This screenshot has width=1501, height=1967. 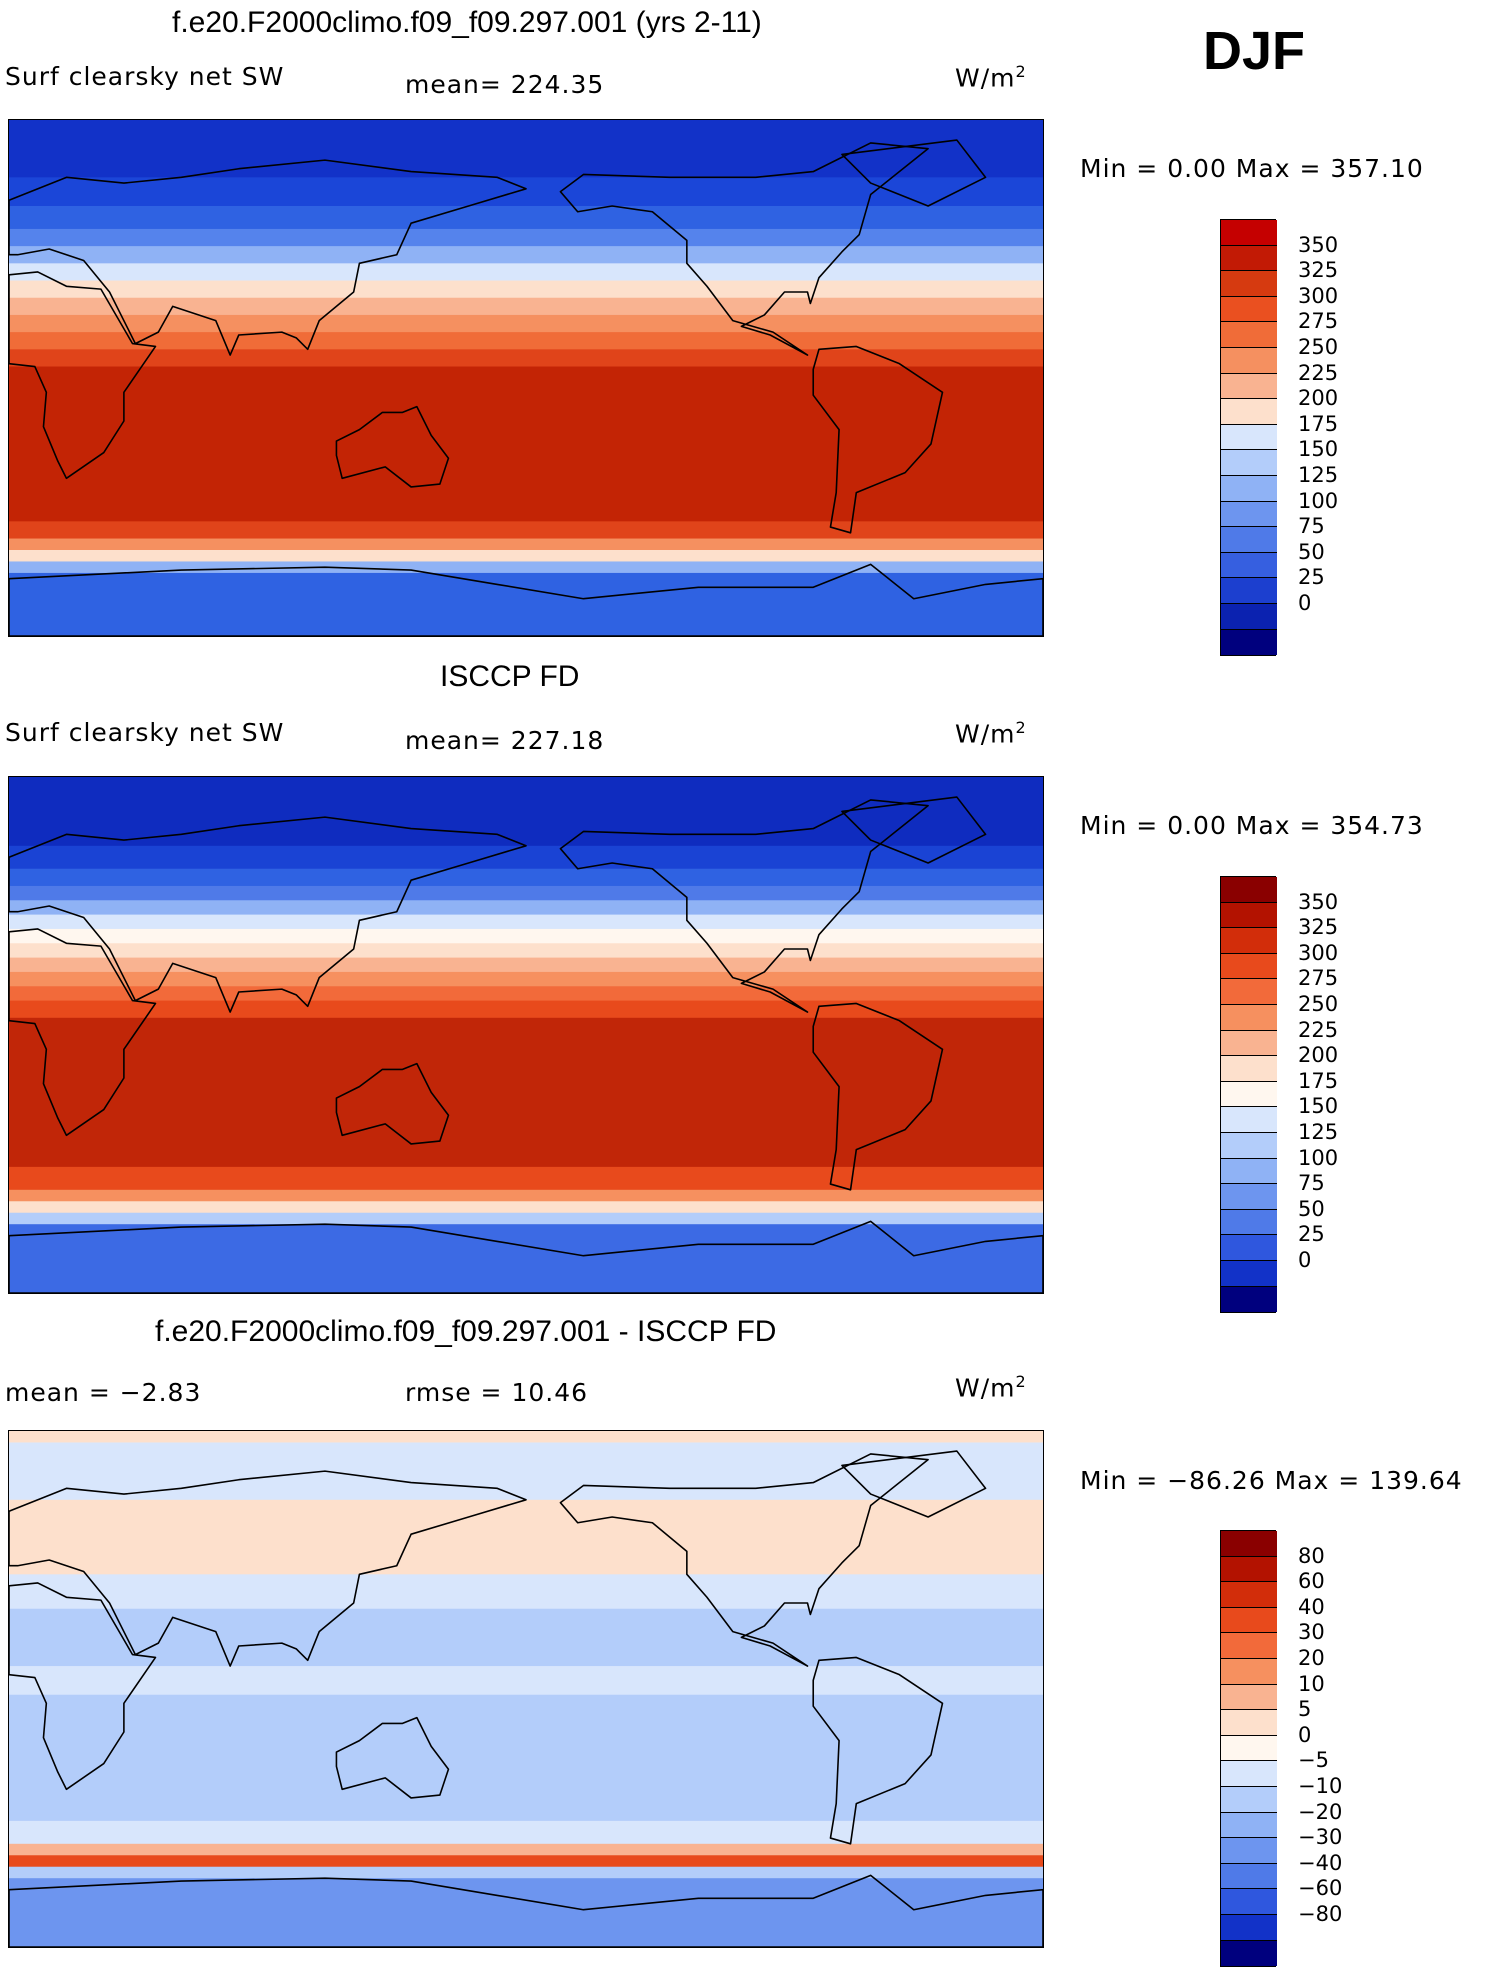 What do you see at coordinates (1311, 577) in the screenshot?
I see `colorbar-label: 25` at bounding box center [1311, 577].